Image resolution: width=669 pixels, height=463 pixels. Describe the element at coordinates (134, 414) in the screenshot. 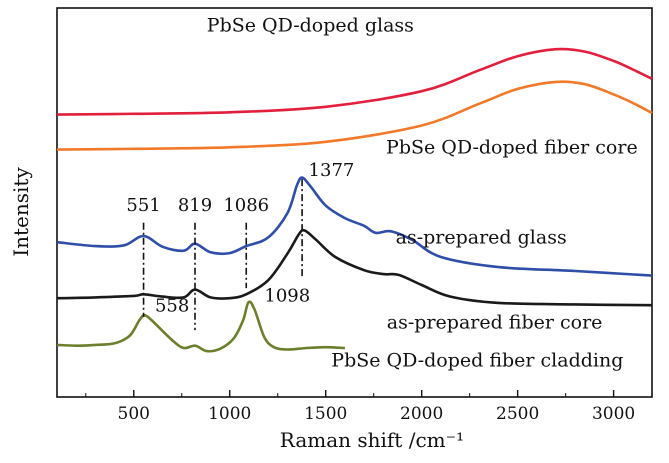

I see `x-tick-label: 500` at that location.